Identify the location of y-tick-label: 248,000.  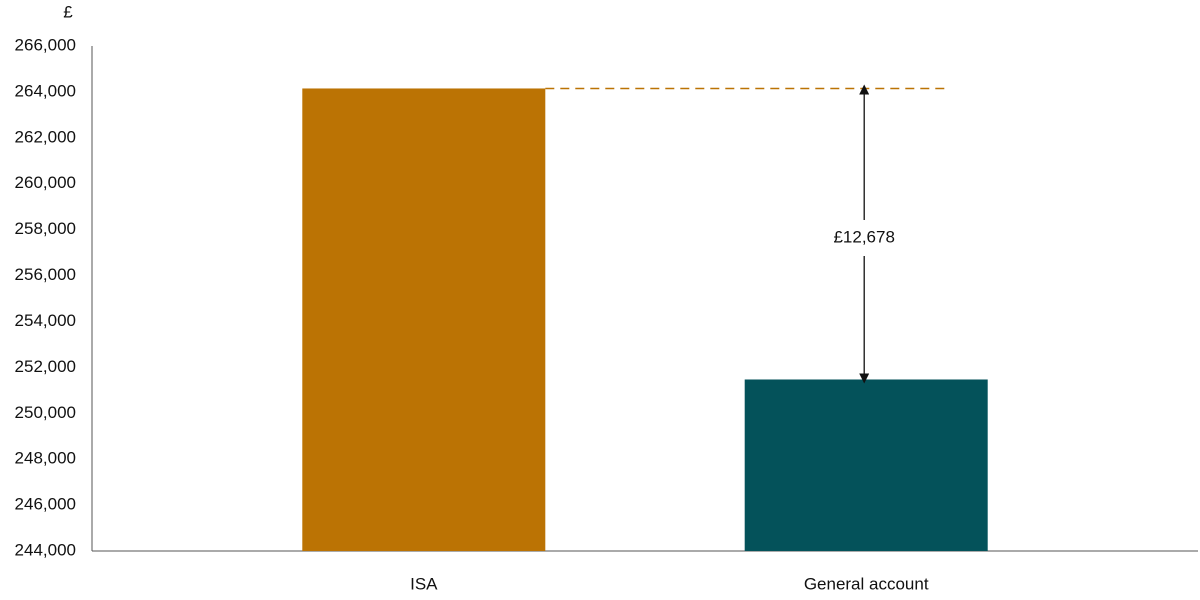
(45, 458).